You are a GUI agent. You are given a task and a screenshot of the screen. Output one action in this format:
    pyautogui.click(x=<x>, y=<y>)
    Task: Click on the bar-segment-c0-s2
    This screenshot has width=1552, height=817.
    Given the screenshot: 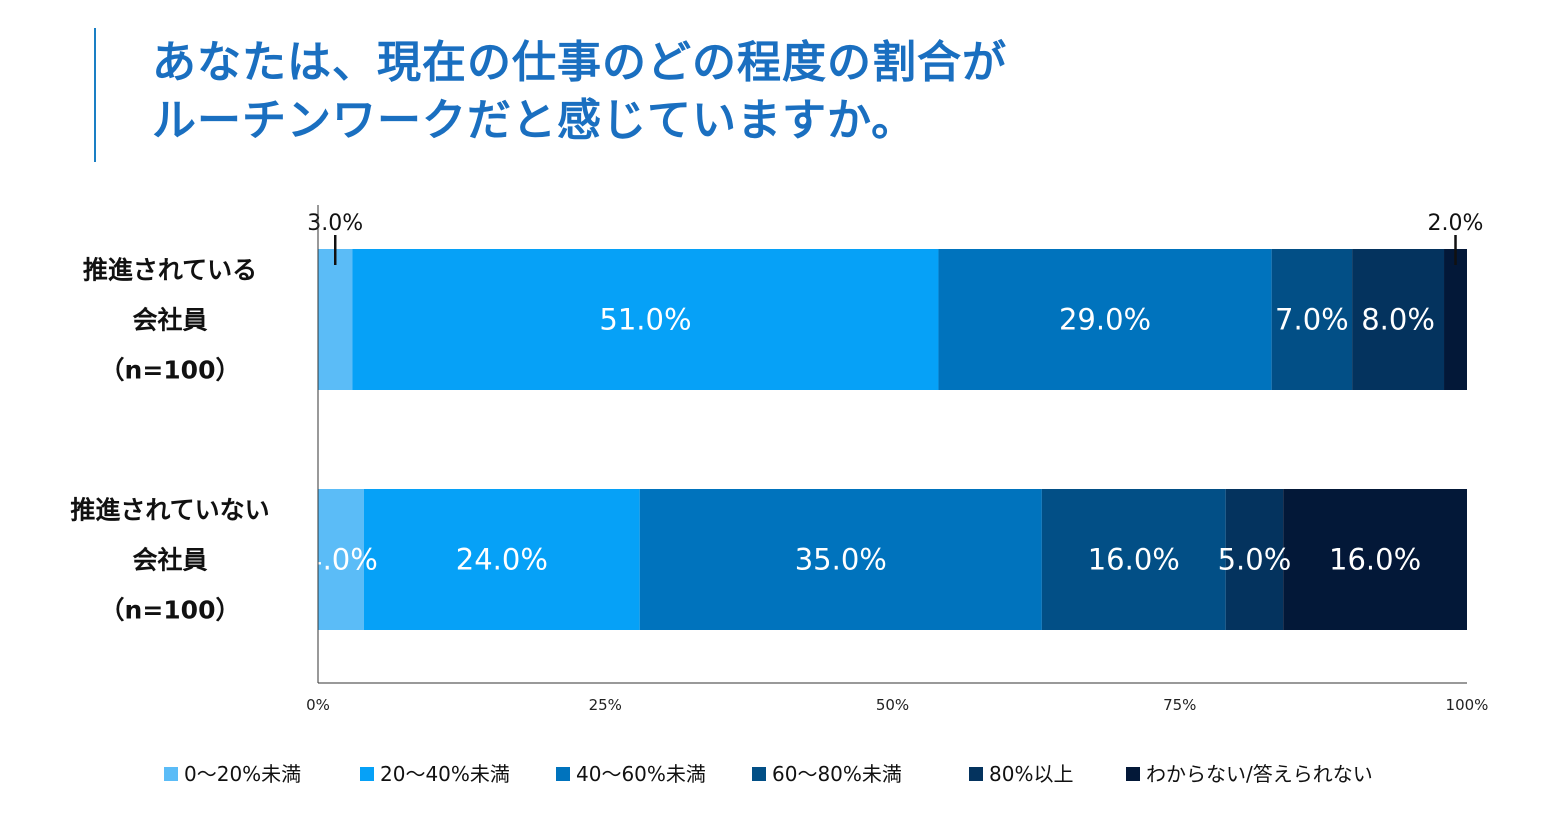 What is the action you would take?
    pyautogui.click(x=1105, y=319)
    